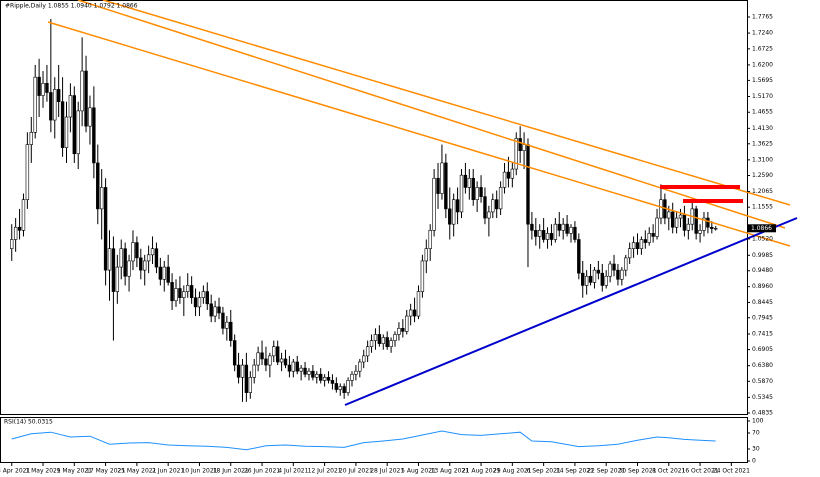  What do you see at coordinates (756, 433) in the screenshot?
I see `rsi-tick-label: 70` at bounding box center [756, 433].